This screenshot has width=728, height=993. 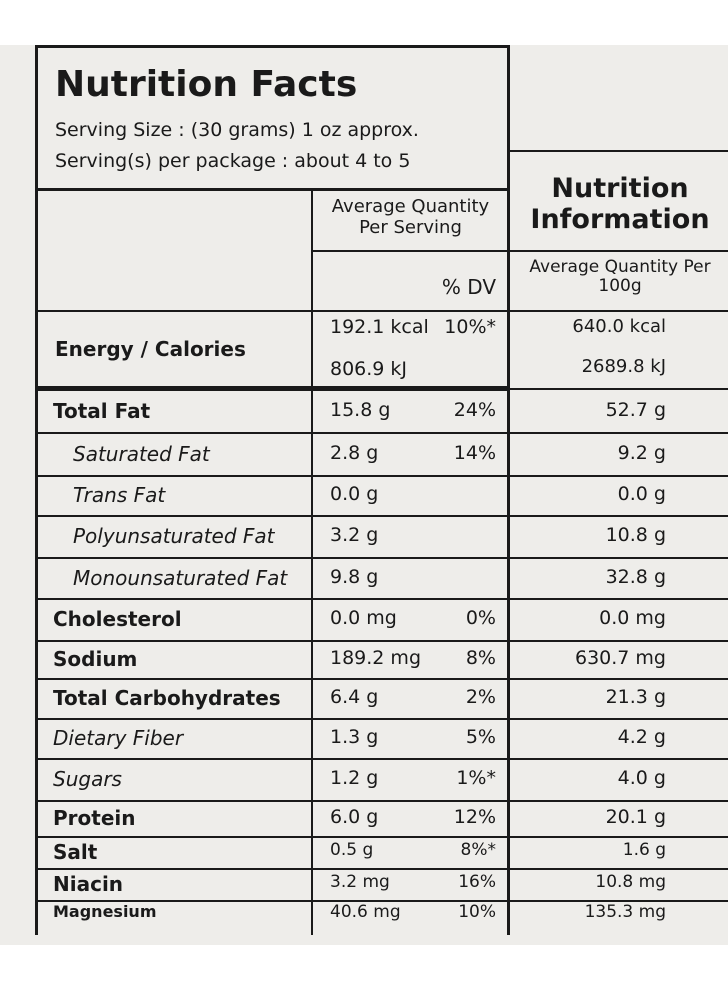 What do you see at coordinates (94, 818) in the screenshot?
I see `nutrient-name: Protein` at bounding box center [94, 818].